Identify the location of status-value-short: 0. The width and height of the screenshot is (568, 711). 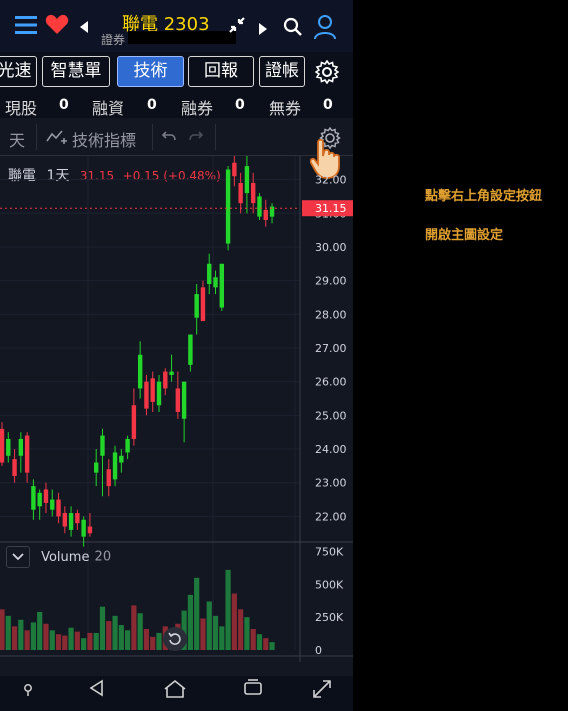
(240, 105).